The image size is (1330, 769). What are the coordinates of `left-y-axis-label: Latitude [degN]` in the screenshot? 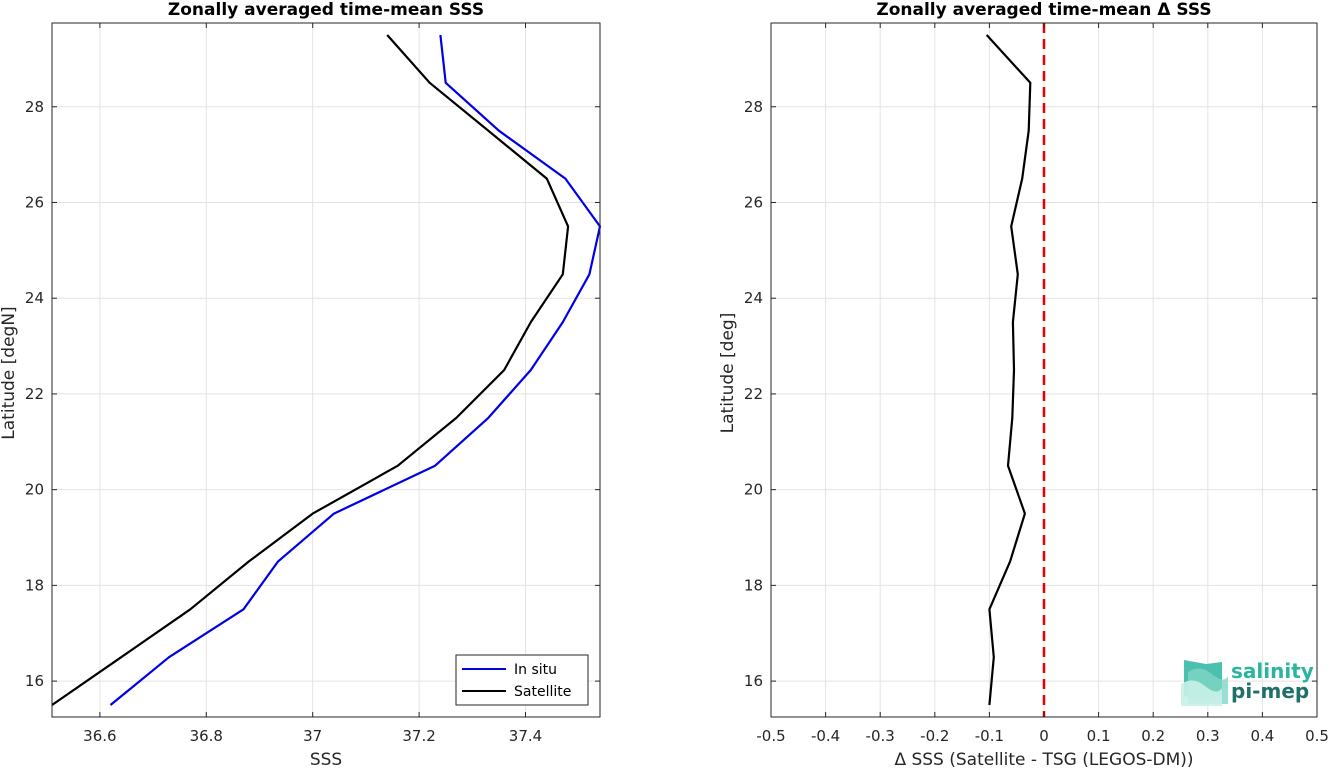 It's located at (9, 372).